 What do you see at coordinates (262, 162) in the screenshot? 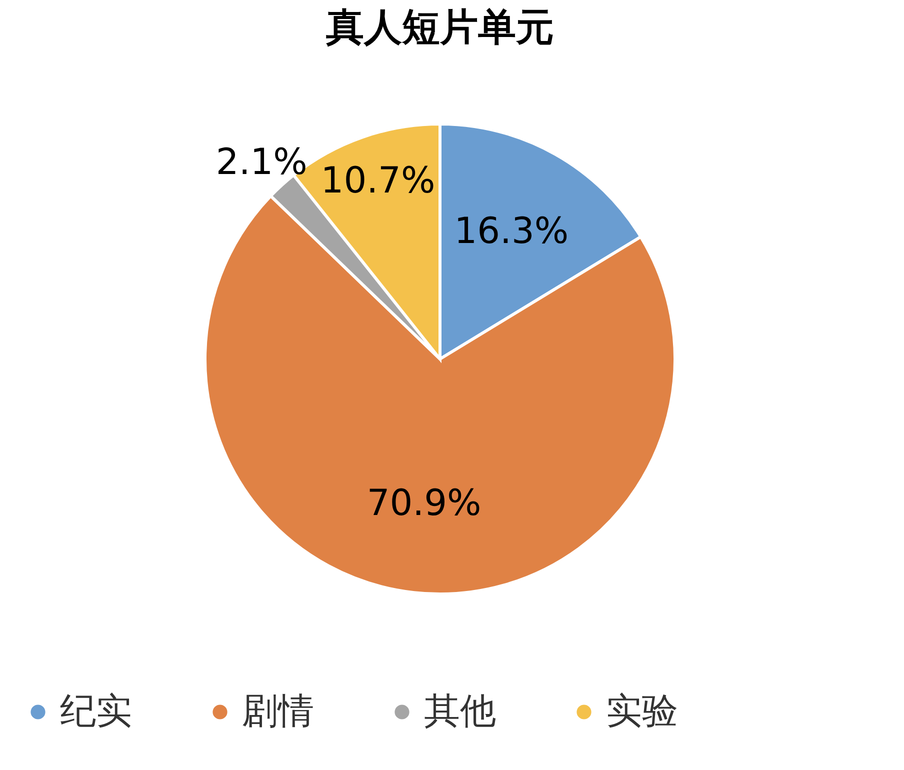
I see `data-label: 2.1%` at bounding box center [262, 162].